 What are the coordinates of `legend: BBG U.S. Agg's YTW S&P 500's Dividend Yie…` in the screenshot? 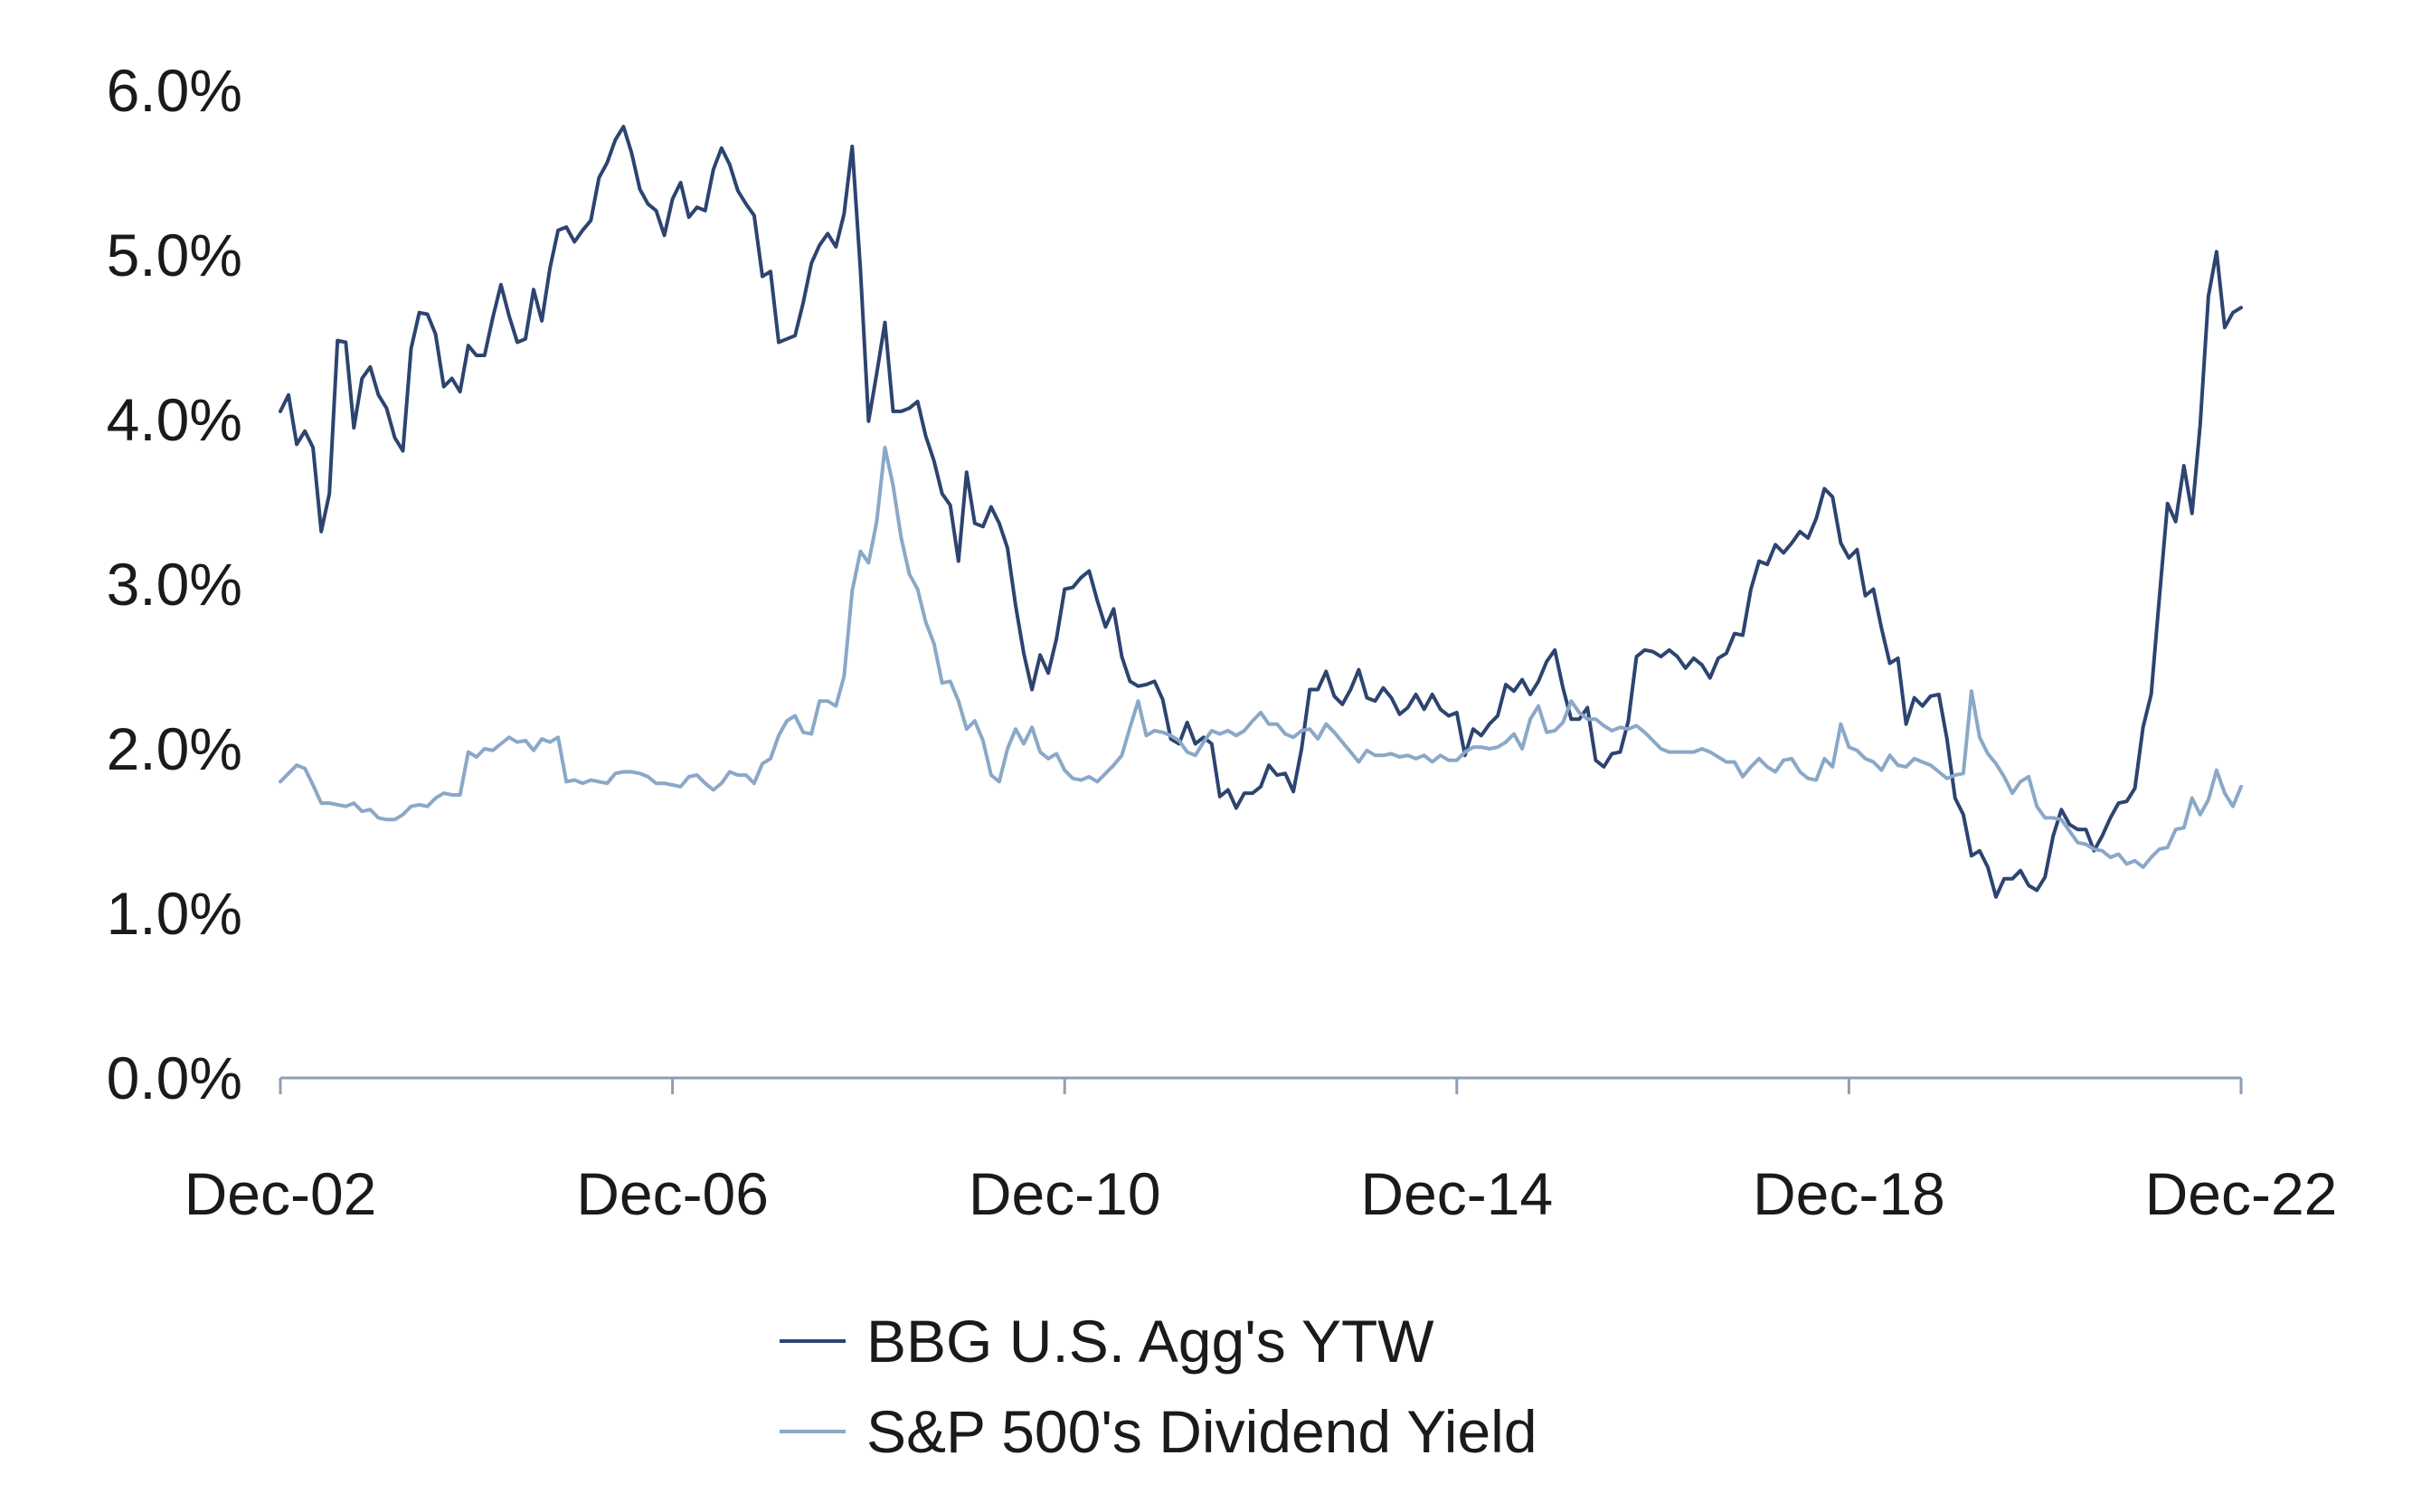 It's located at (1159, 1386).